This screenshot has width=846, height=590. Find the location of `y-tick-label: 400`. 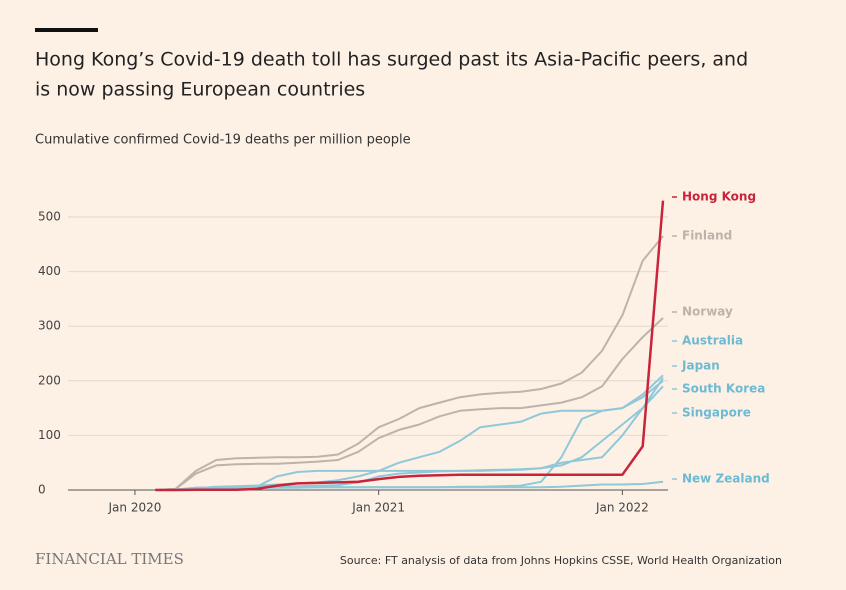

y-tick-label: 400 is located at coordinates (49, 271).